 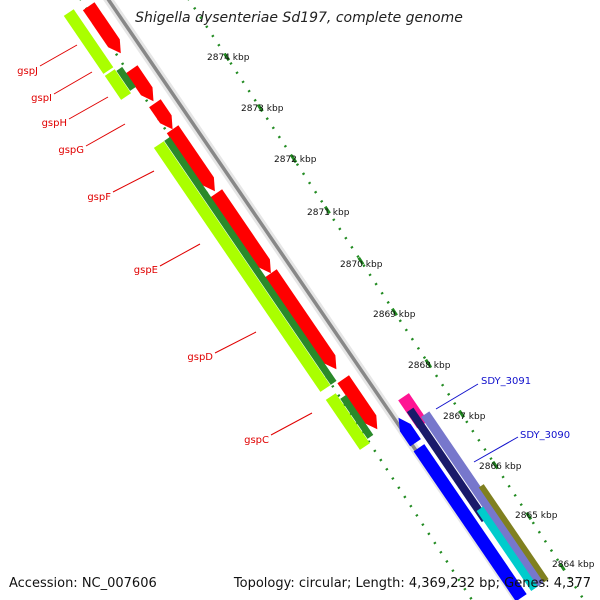 What do you see at coordinates (200, 357) in the screenshot?
I see `gene-label-gspD: gspD` at bounding box center [200, 357].